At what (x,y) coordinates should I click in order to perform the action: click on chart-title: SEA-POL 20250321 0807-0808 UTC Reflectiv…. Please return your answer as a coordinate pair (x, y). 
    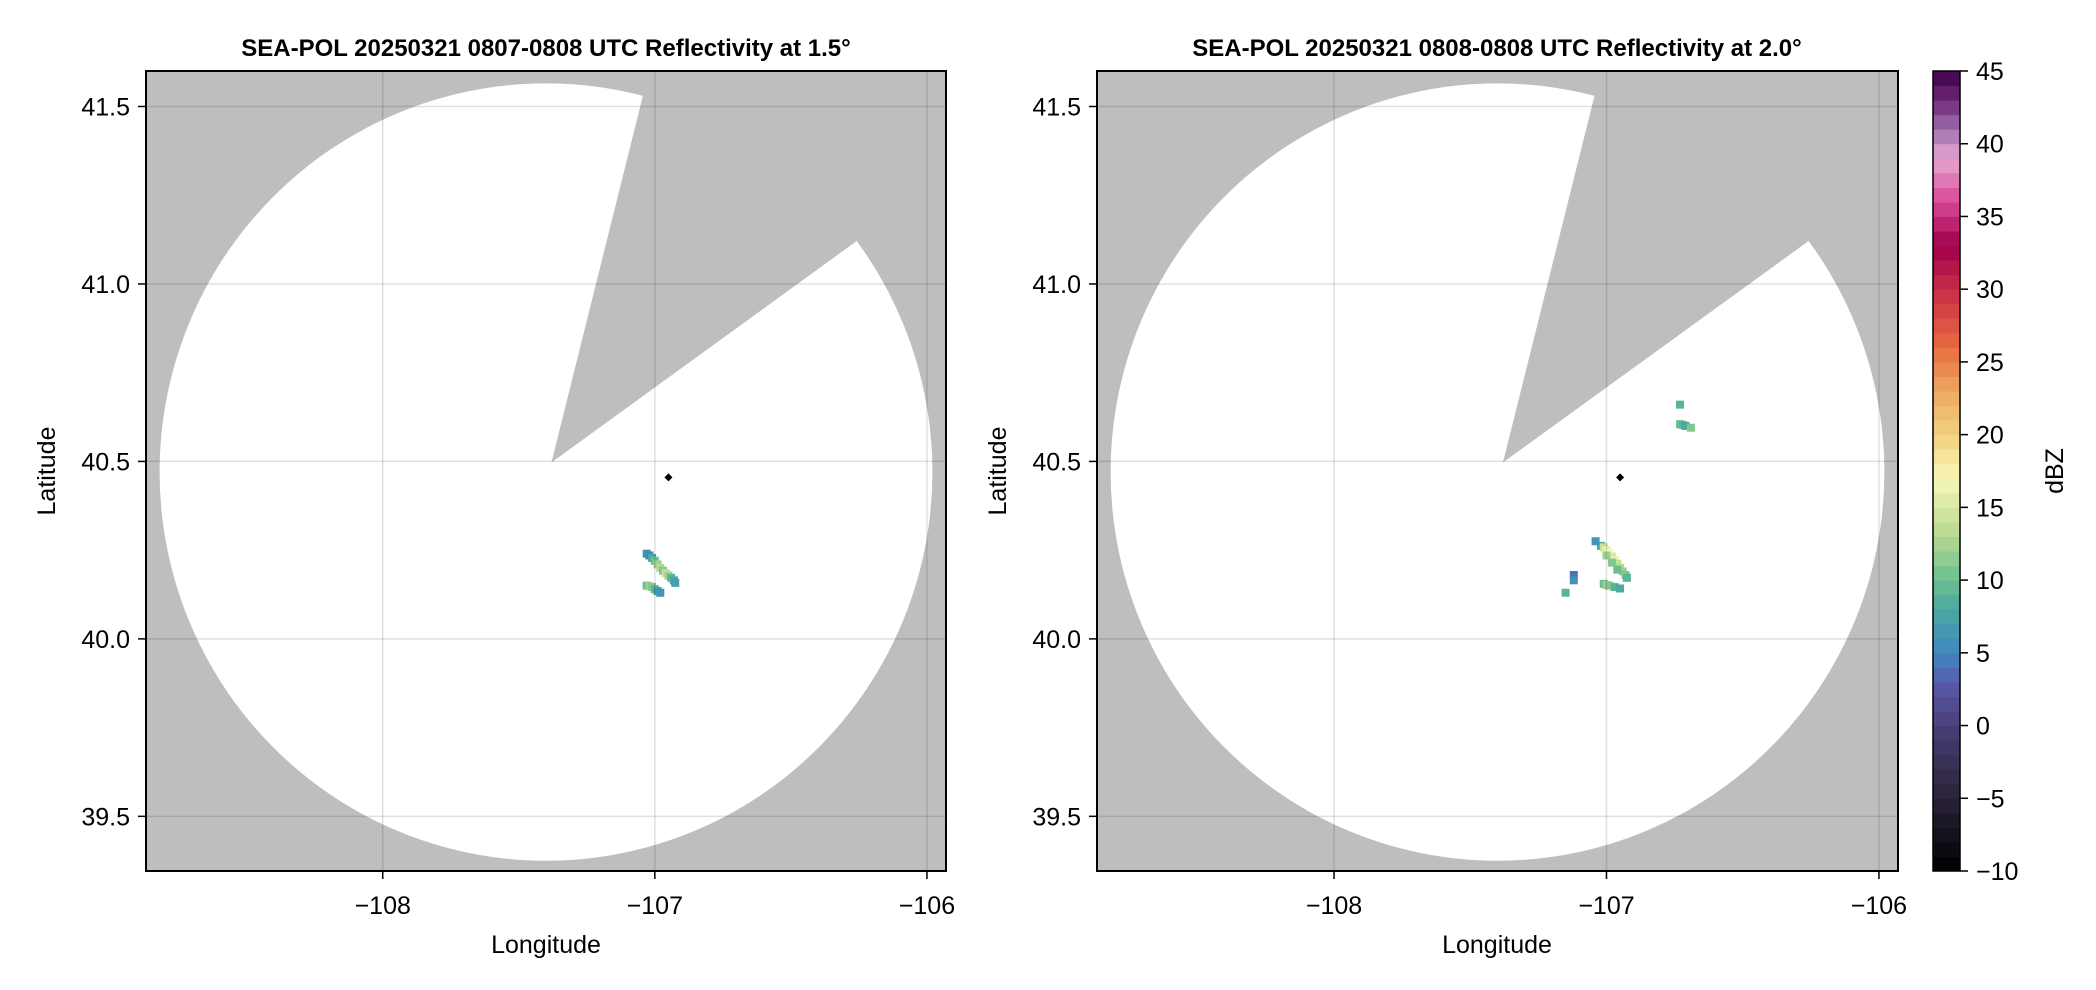
    Looking at the image, I should click on (545, 48).